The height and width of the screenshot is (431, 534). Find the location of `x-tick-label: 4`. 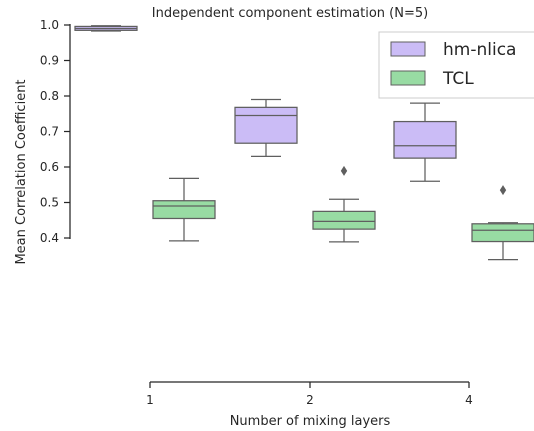

x-tick-label: 4 is located at coordinates (469, 400).